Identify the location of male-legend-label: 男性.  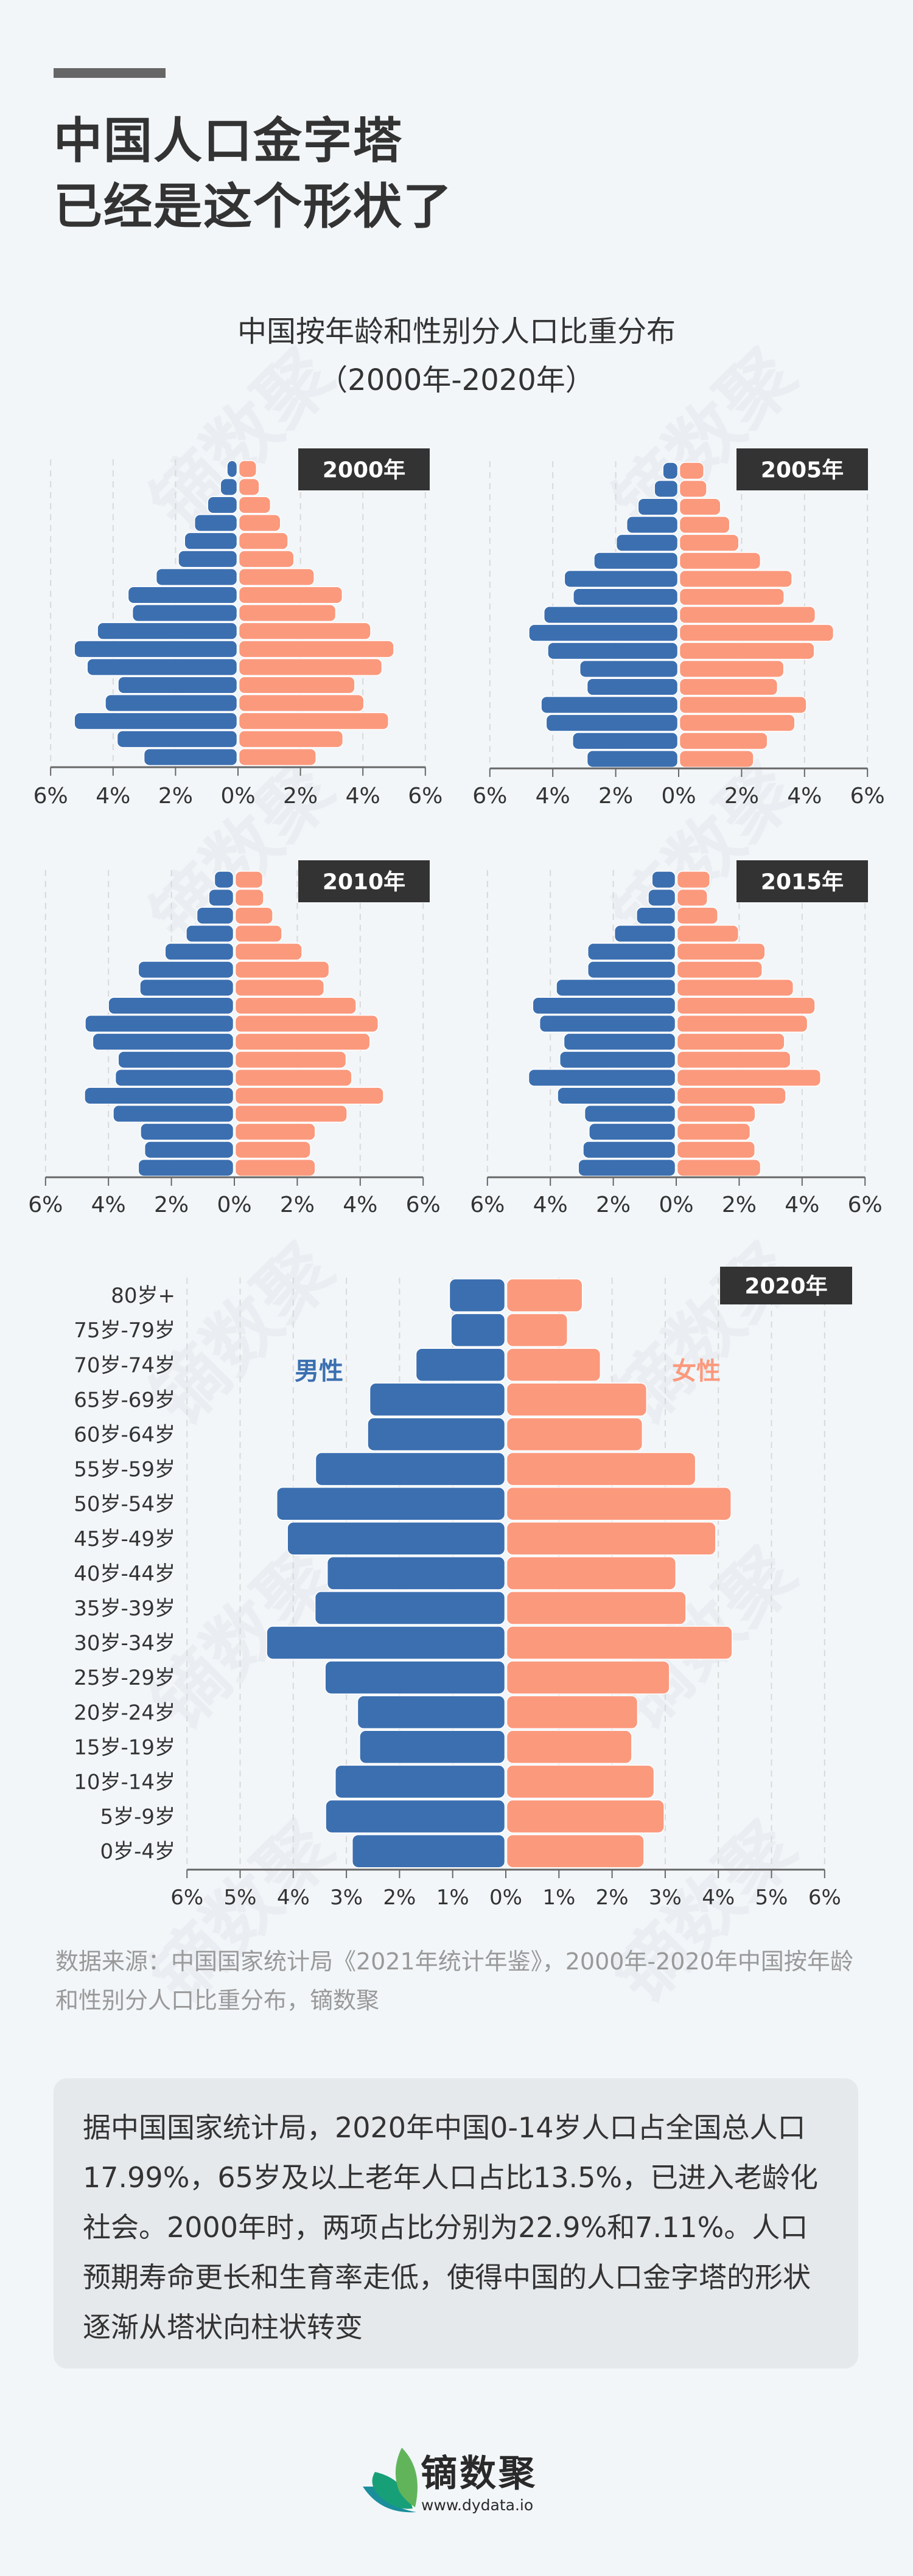
(319, 1371).